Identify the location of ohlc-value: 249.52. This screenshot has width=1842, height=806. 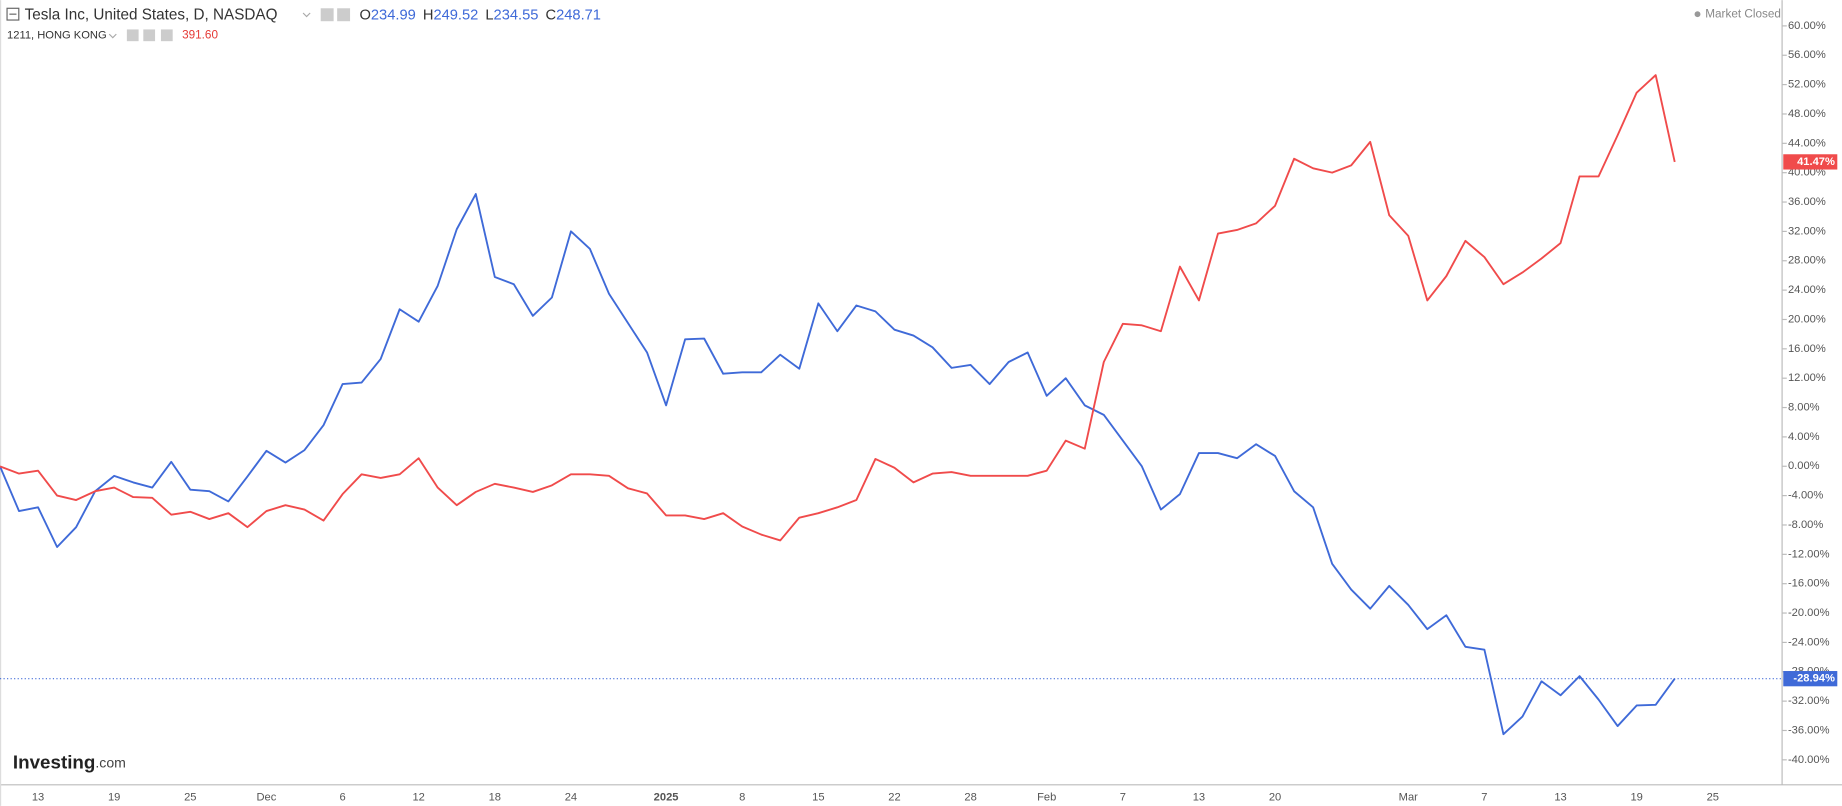
(455, 15).